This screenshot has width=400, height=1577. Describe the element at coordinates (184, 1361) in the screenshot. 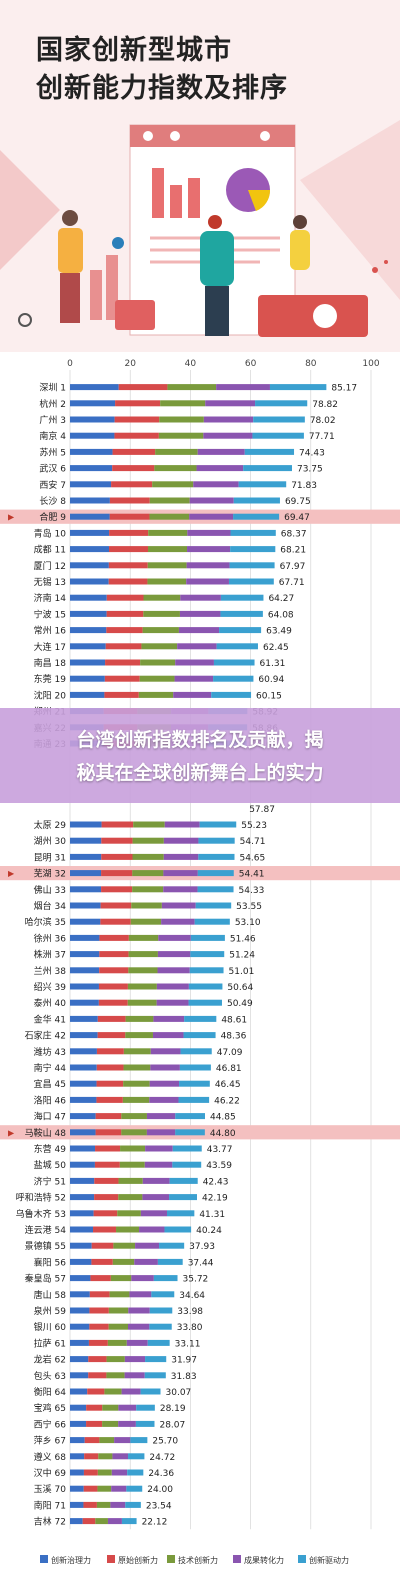

I see `value-label: 31.97` at that location.